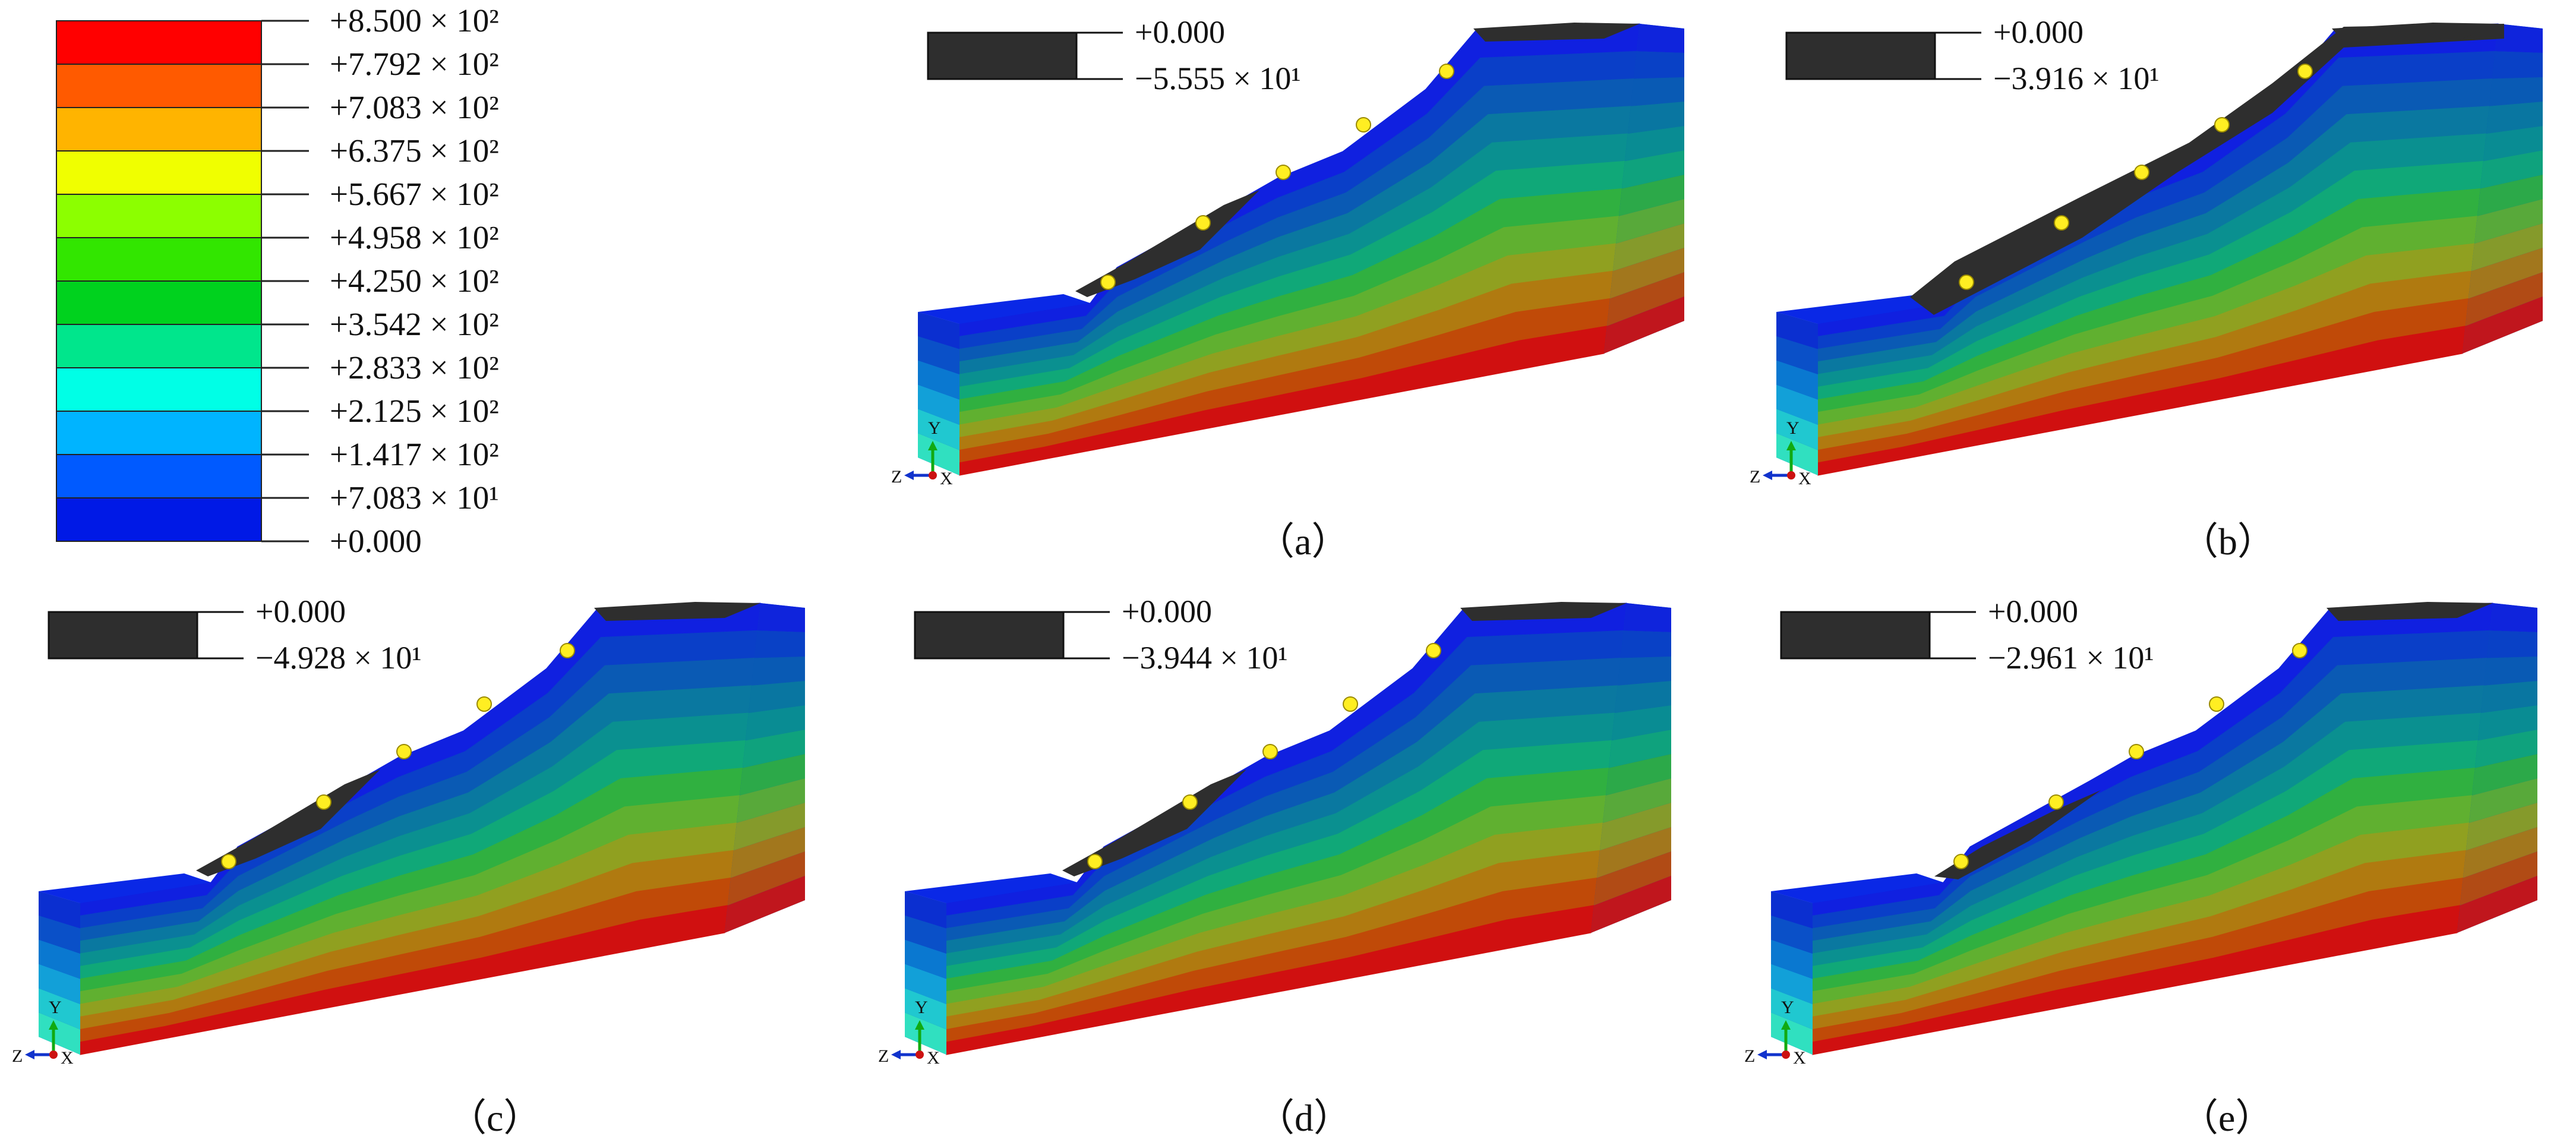  What do you see at coordinates (414, 497) in the screenshot?
I see `legend-label: +7.083 × 10¹` at bounding box center [414, 497].